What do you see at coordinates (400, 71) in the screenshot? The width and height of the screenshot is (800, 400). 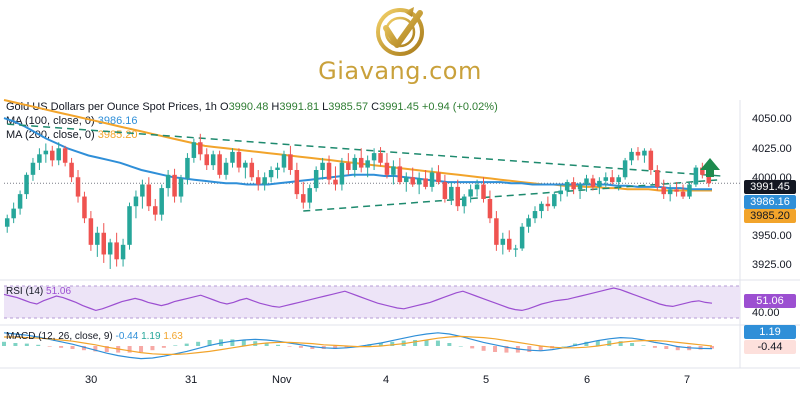 I see `site-name: Giavang.com` at bounding box center [400, 71].